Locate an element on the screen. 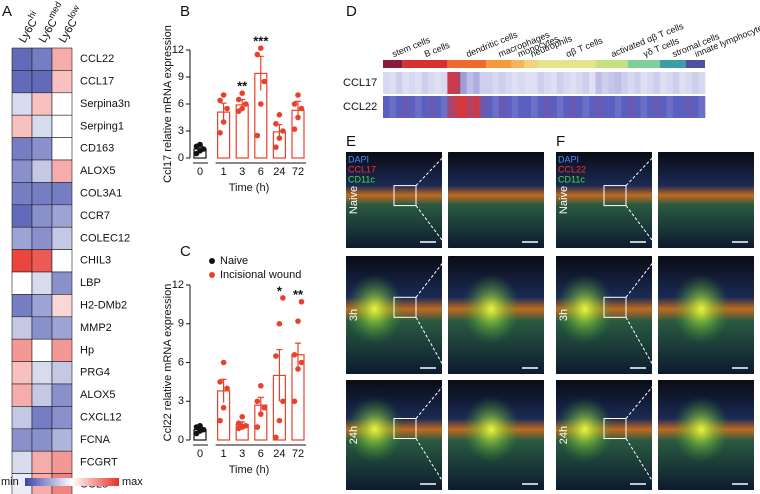  column-label-text: Ly6C is located at coordinates (48, 31).